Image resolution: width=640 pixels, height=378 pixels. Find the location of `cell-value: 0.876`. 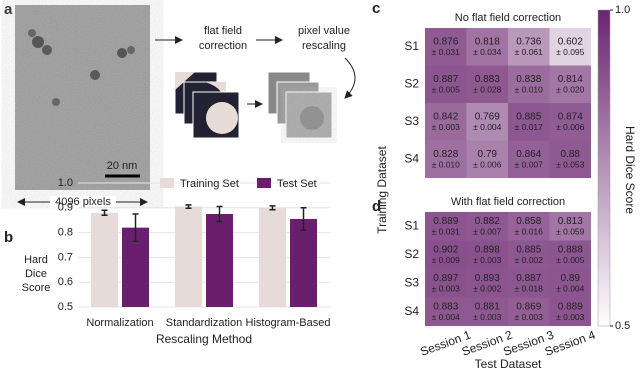

cell-value: 0.876 is located at coordinates (445, 41).